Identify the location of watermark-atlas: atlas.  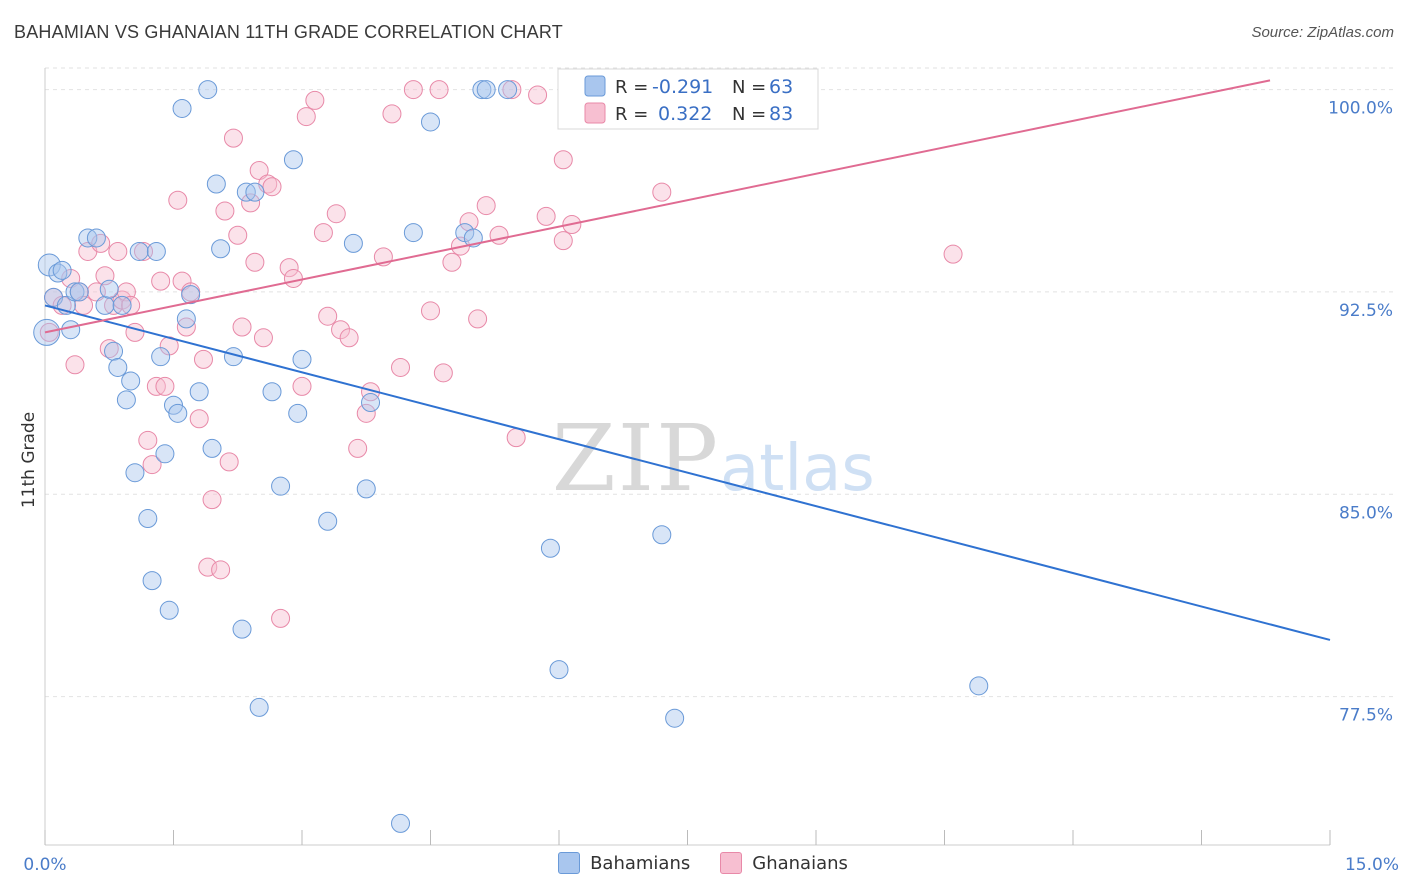
(797, 469).